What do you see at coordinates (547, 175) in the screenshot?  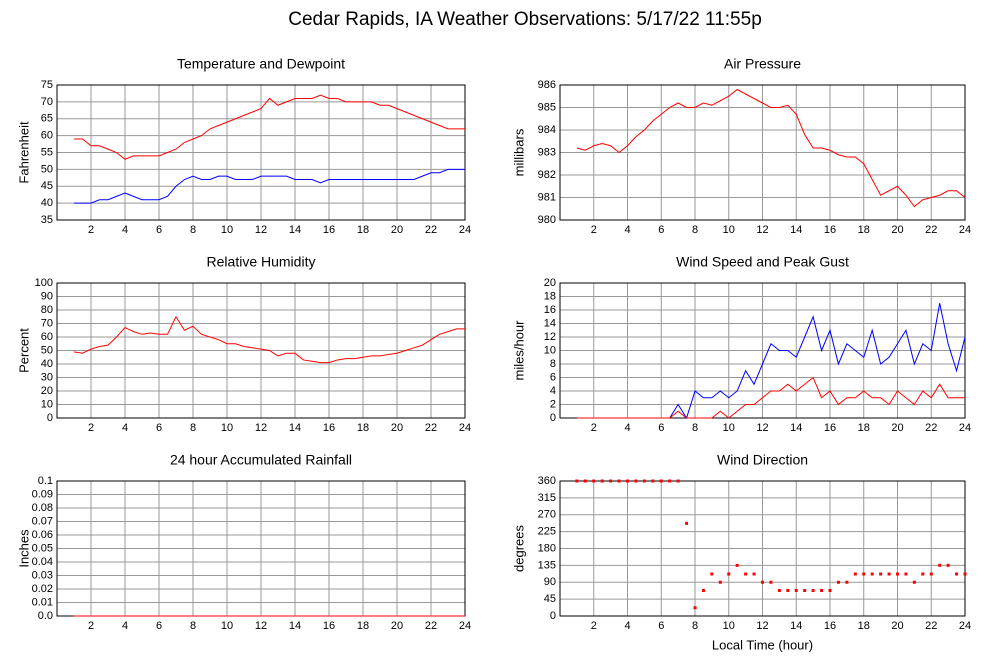 I see `y-tick-label: 982` at bounding box center [547, 175].